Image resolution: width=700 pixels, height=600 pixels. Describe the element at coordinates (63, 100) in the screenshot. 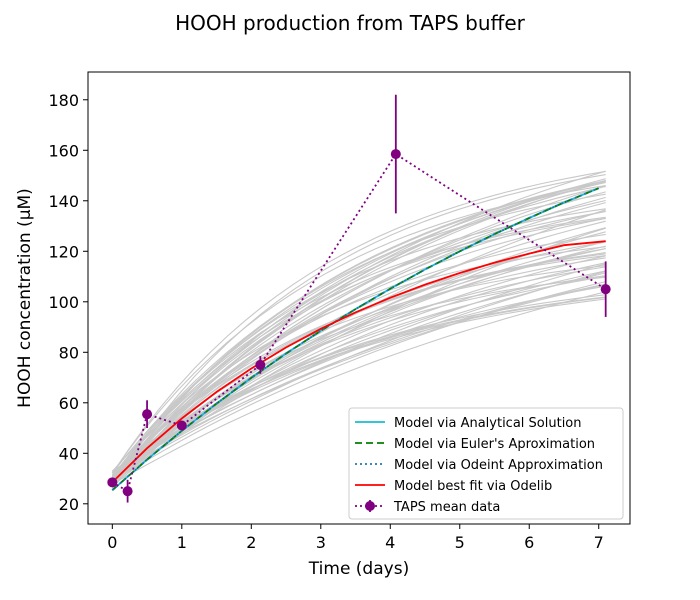

I see `y-tick-label: 180` at that location.